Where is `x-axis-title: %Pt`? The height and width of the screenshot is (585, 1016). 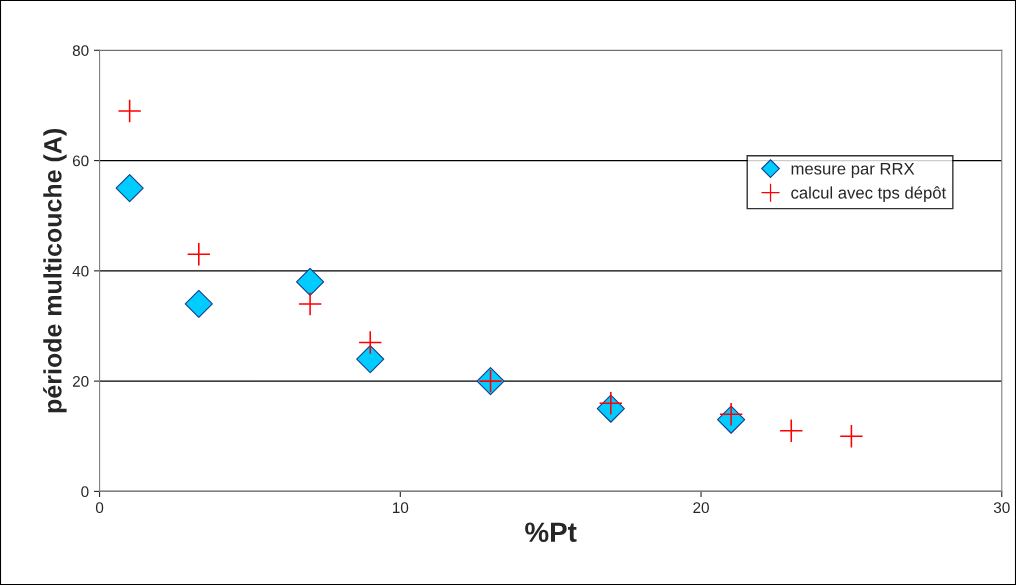
x-axis-title: %Pt is located at coordinates (551, 532).